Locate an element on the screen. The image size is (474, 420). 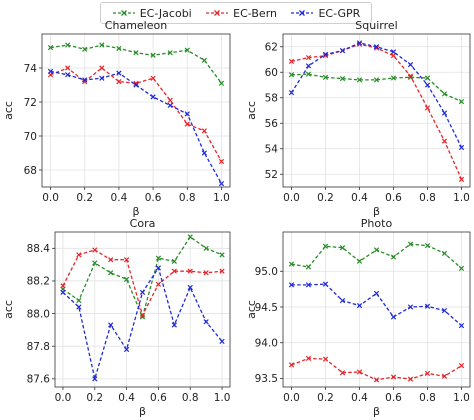
x-tick-label: 0.0 is located at coordinates (291, 198).